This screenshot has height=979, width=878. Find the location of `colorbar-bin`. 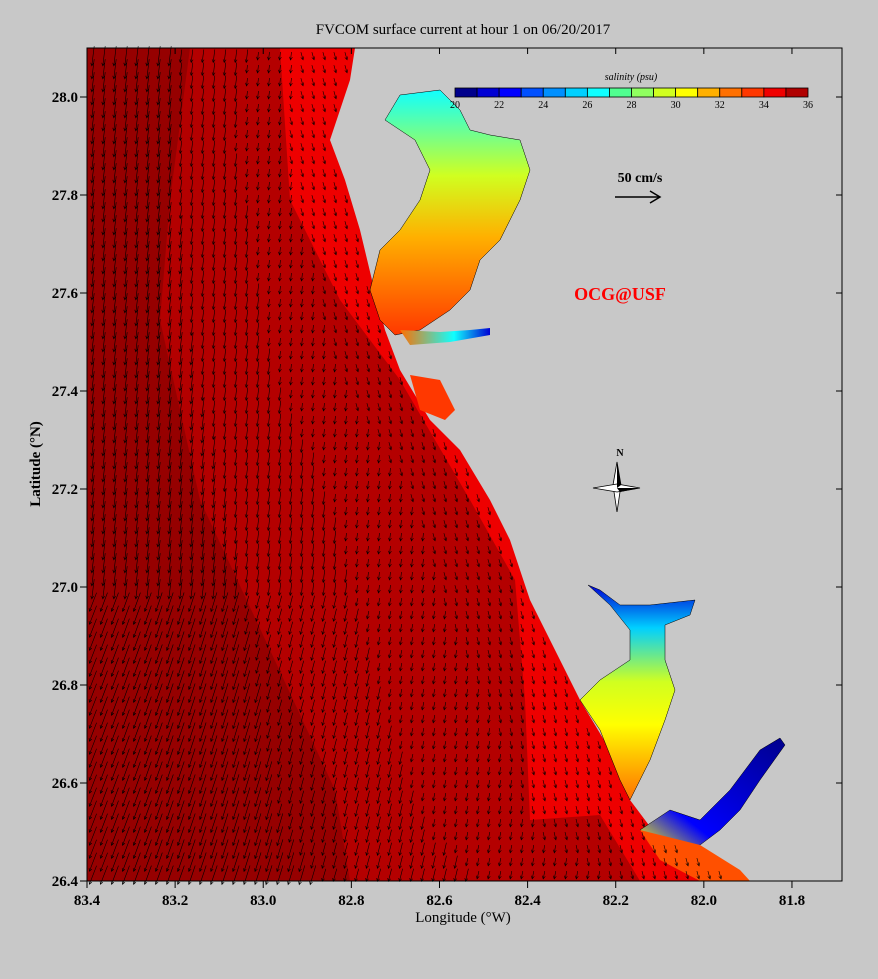

colorbar-bin is located at coordinates (642, 92).